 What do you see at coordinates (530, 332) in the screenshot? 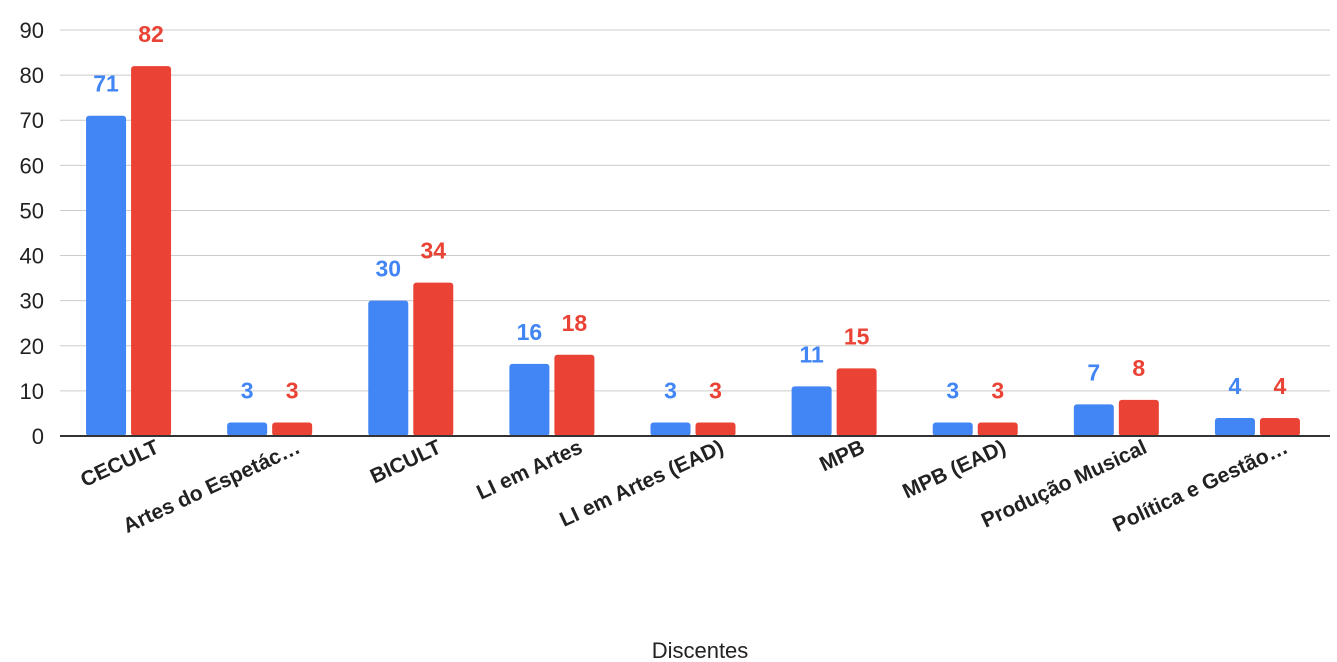
I see `data-label: 16` at bounding box center [530, 332].